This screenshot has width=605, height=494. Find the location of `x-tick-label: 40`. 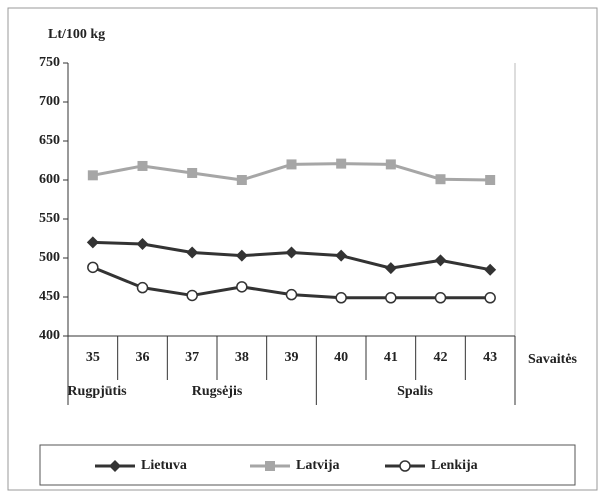

x-tick-label: 40 is located at coordinates (341, 357).